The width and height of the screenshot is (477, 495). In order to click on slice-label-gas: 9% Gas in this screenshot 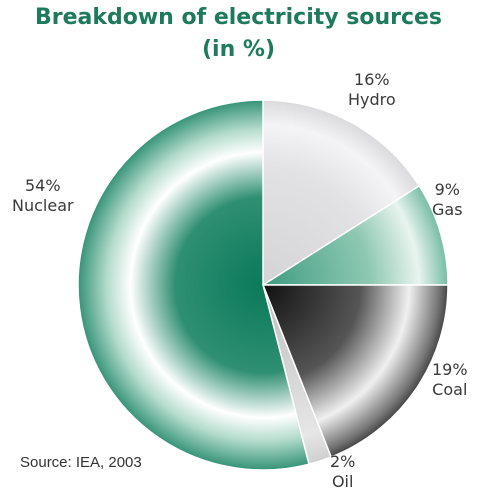, I will do `click(447, 200)`.